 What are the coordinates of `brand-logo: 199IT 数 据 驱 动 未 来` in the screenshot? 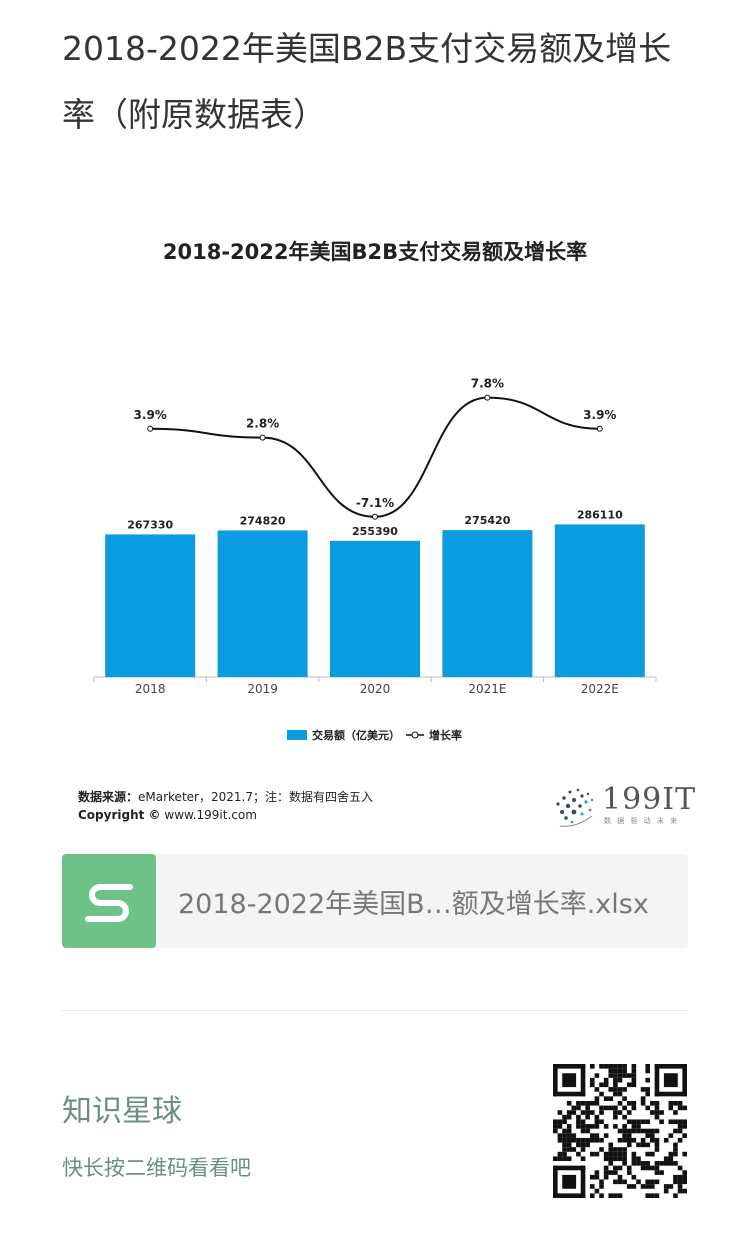 It's located at (623, 805).